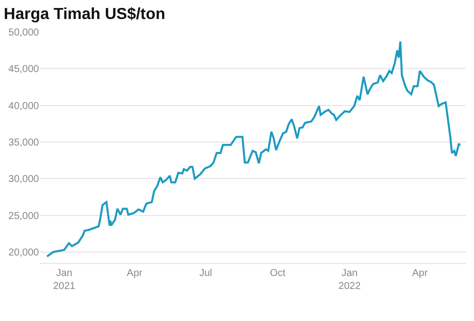 Image resolution: width=474 pixels, height=321 pixels. What do you see at coordinates (24, 253) in the screenshot?
I see `y-tick-label: 20,000` at bounding box center [24, 253].